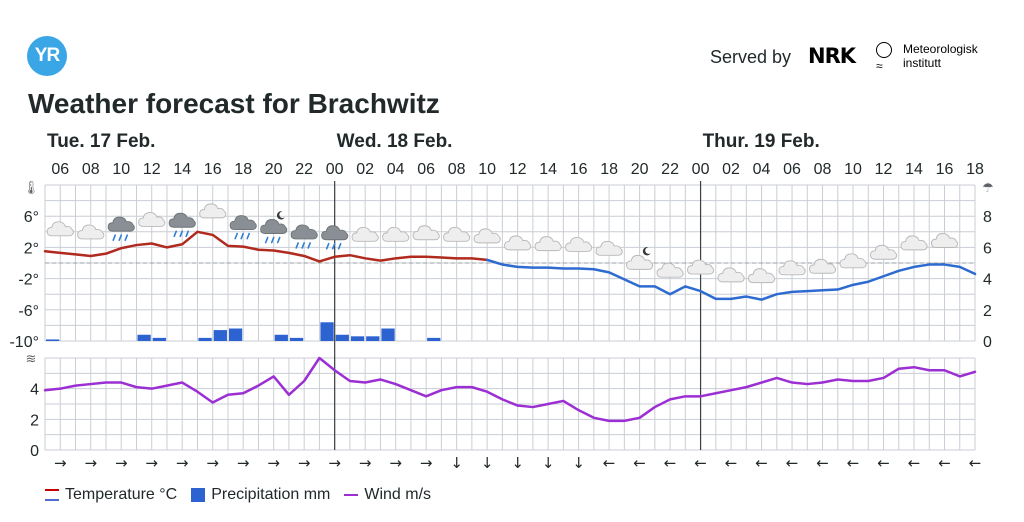 The height and width of the screenshot is (522, 1024). What do you see at coordinates (335, 169) in the screenshot?
I see `hour-tick-label: 00` at bounding box center [335, 169].